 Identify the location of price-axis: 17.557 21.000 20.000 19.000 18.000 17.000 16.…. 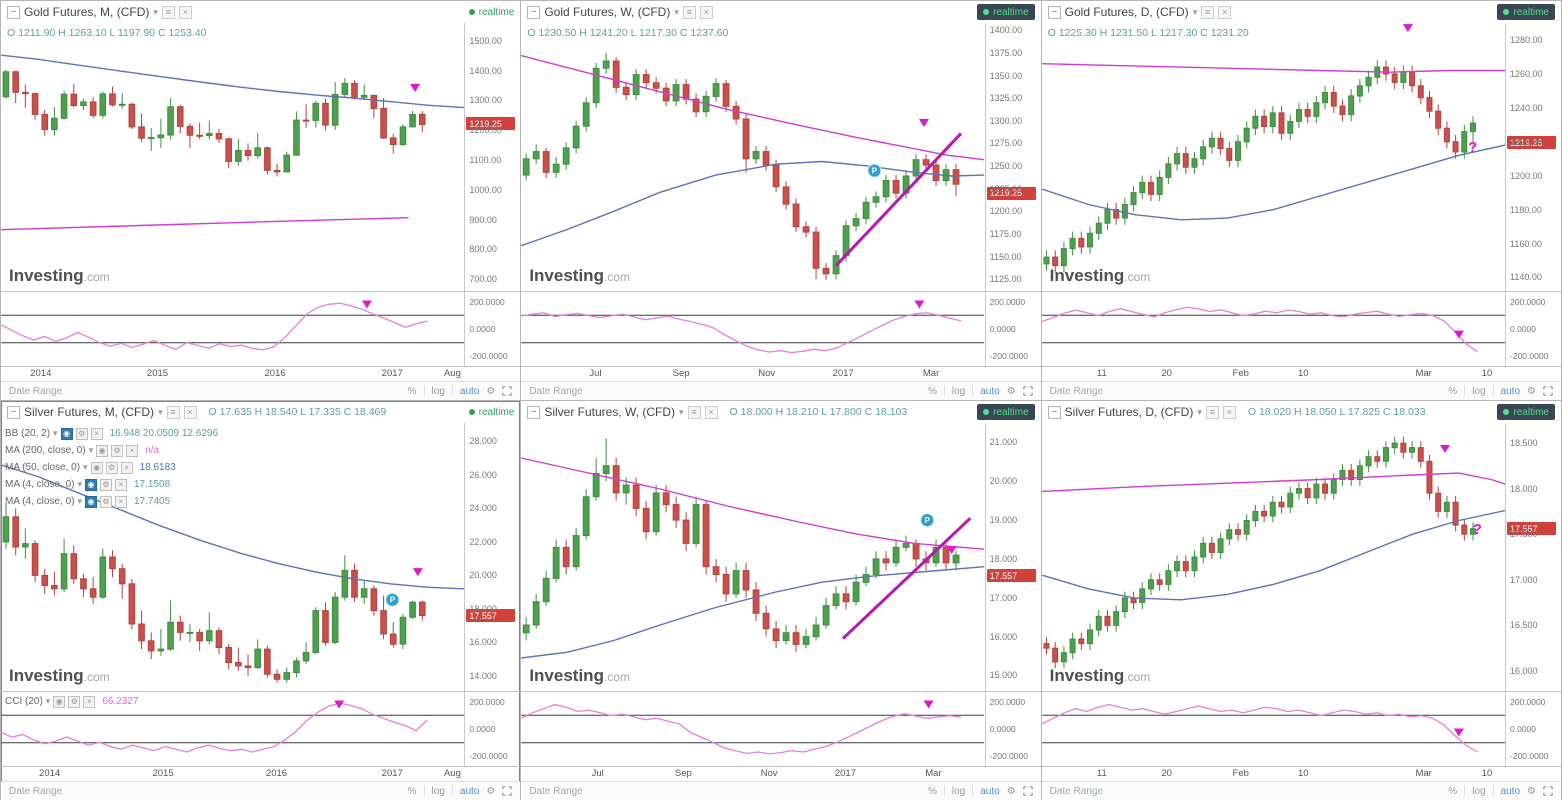
(1012, 557).